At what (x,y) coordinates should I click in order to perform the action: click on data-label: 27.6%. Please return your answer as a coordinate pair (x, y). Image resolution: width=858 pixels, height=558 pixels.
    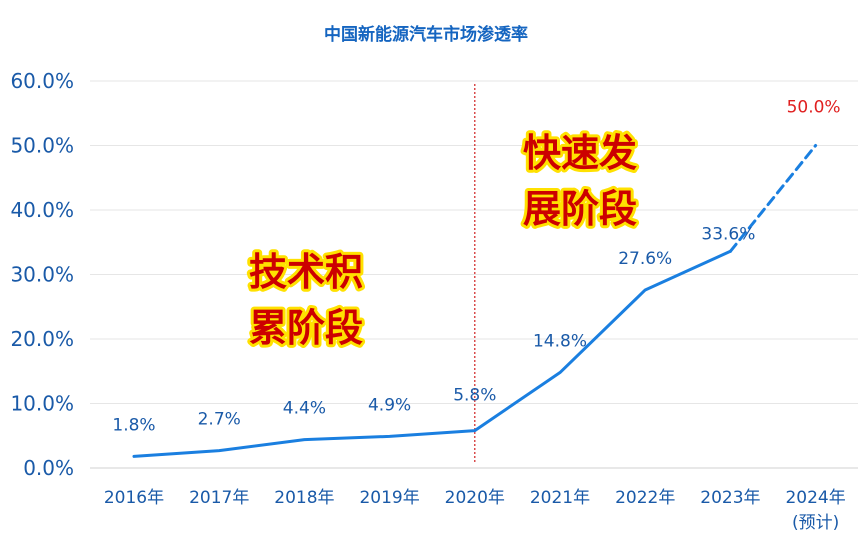
    Looking at the image, I should click on (645, 259).